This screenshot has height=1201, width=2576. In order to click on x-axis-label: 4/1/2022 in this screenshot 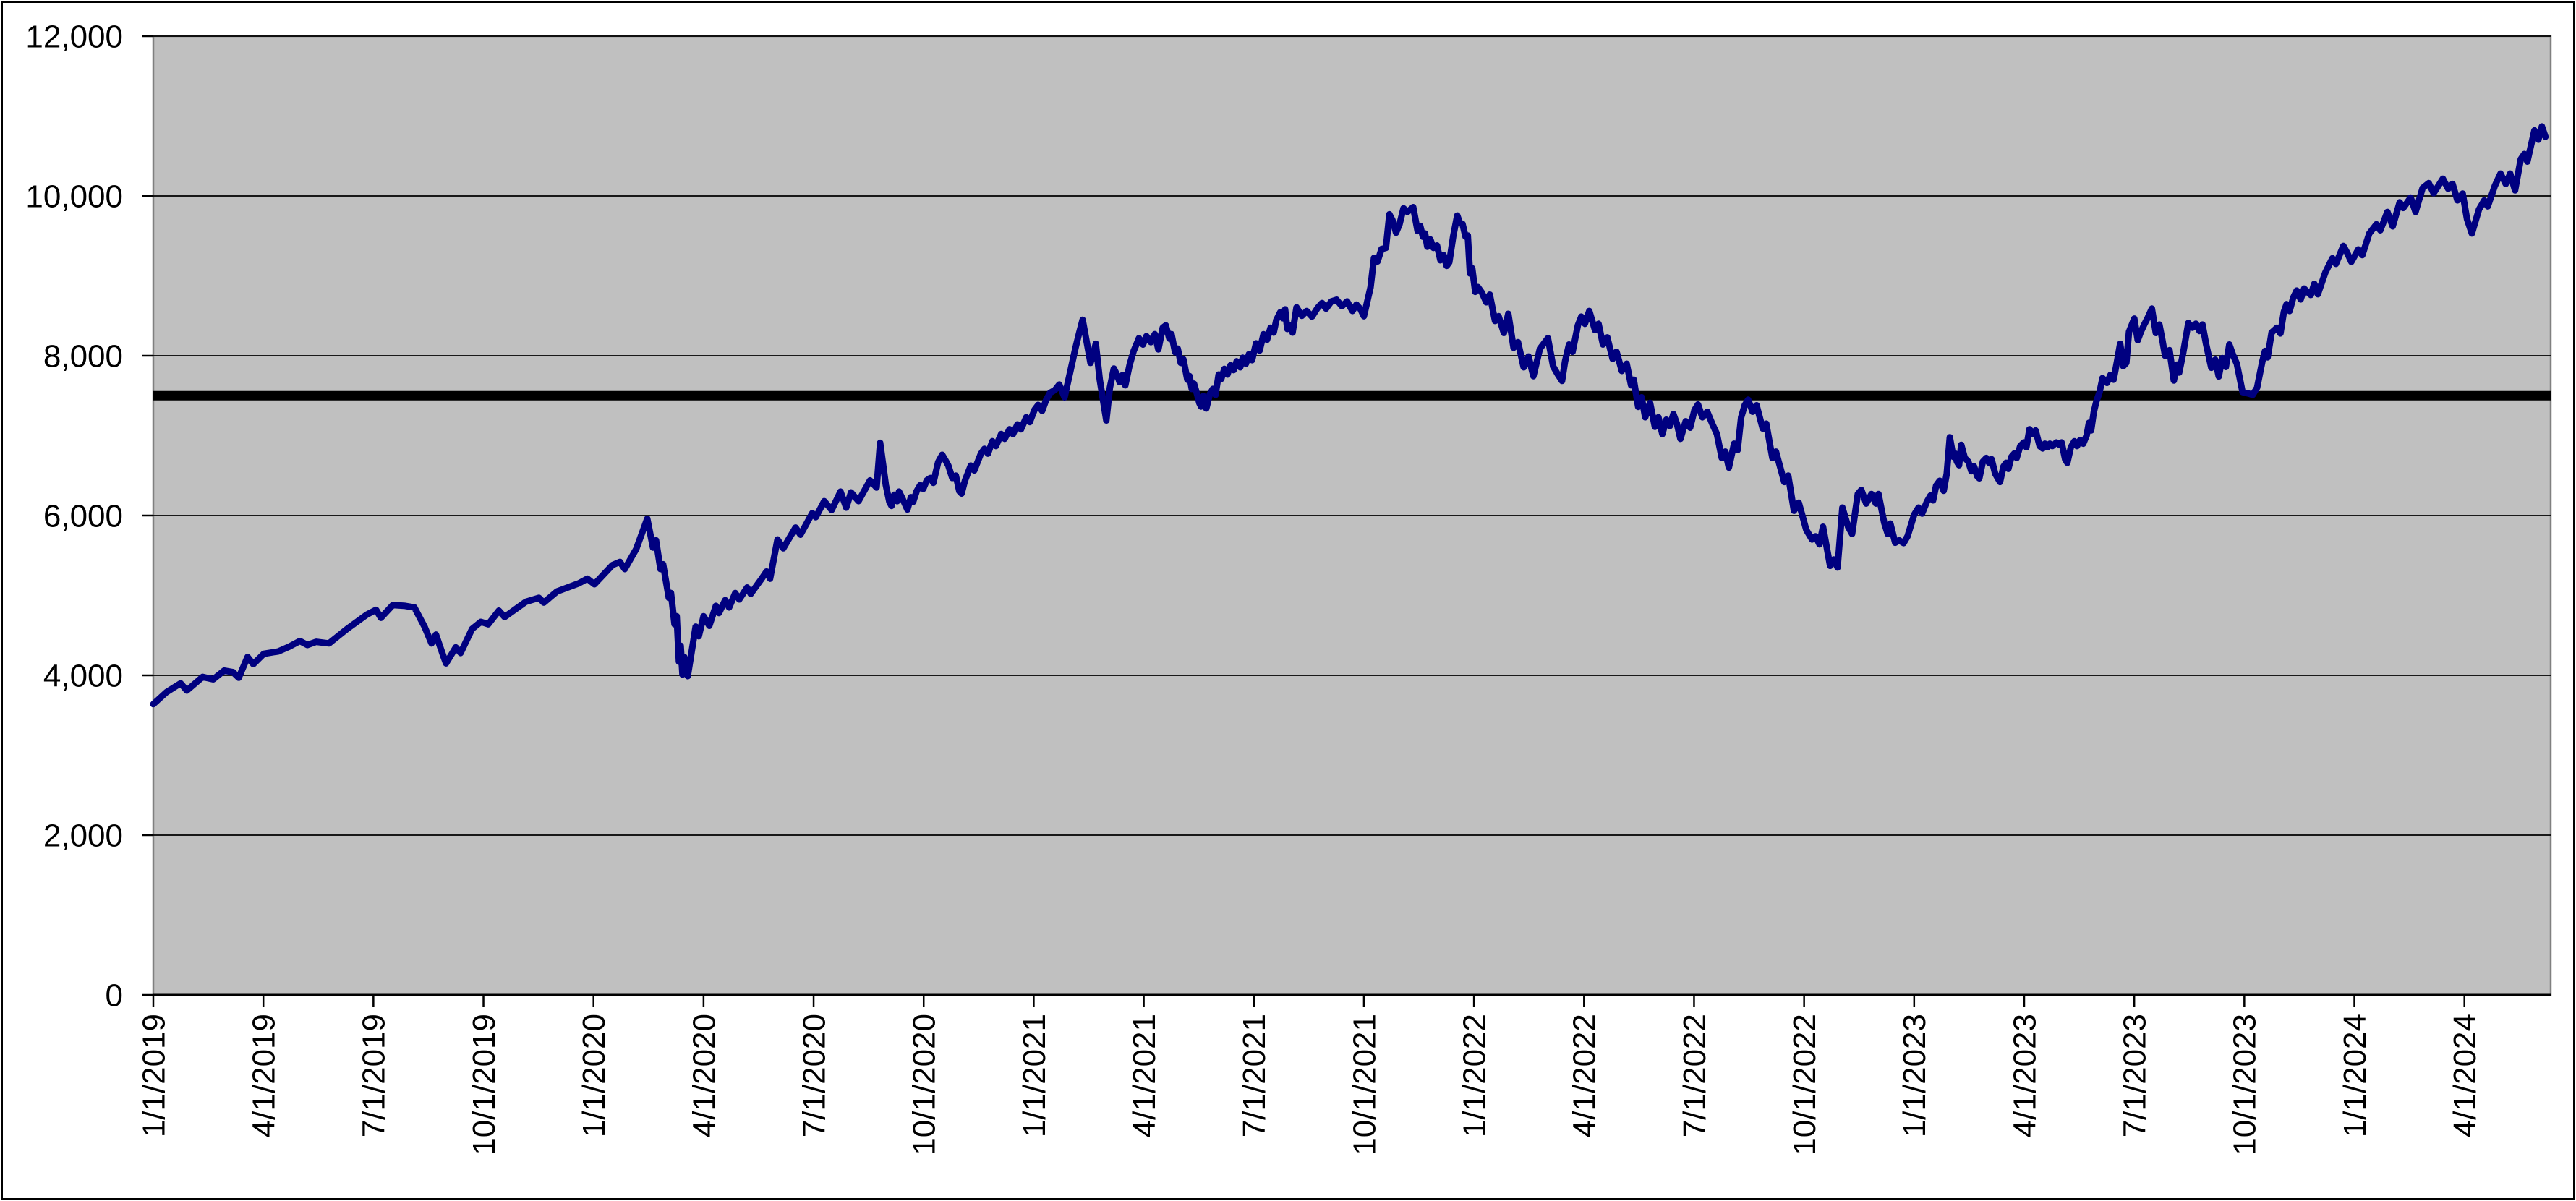, I will do `click(1585, 1075)`.